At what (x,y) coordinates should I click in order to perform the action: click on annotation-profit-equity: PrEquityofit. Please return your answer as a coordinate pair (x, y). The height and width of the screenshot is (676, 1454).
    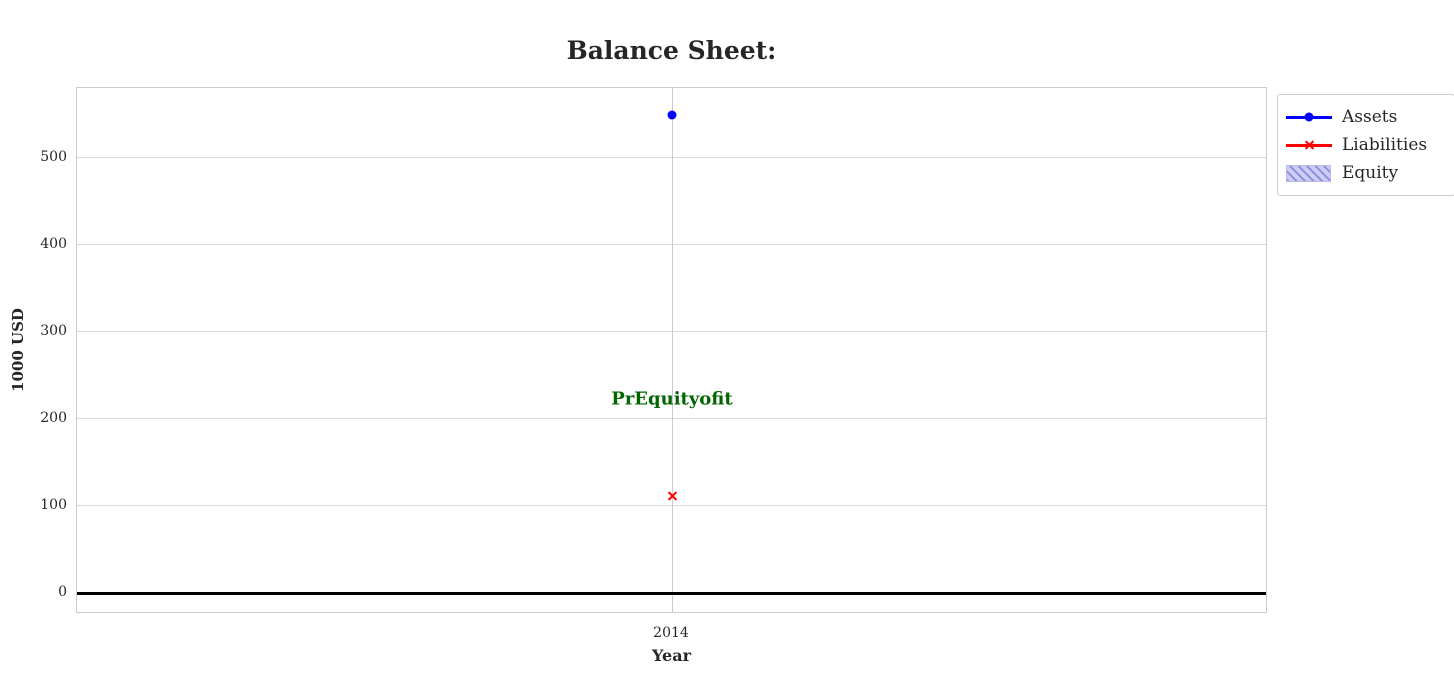
    Looking at the image, I should click on (672, 399).